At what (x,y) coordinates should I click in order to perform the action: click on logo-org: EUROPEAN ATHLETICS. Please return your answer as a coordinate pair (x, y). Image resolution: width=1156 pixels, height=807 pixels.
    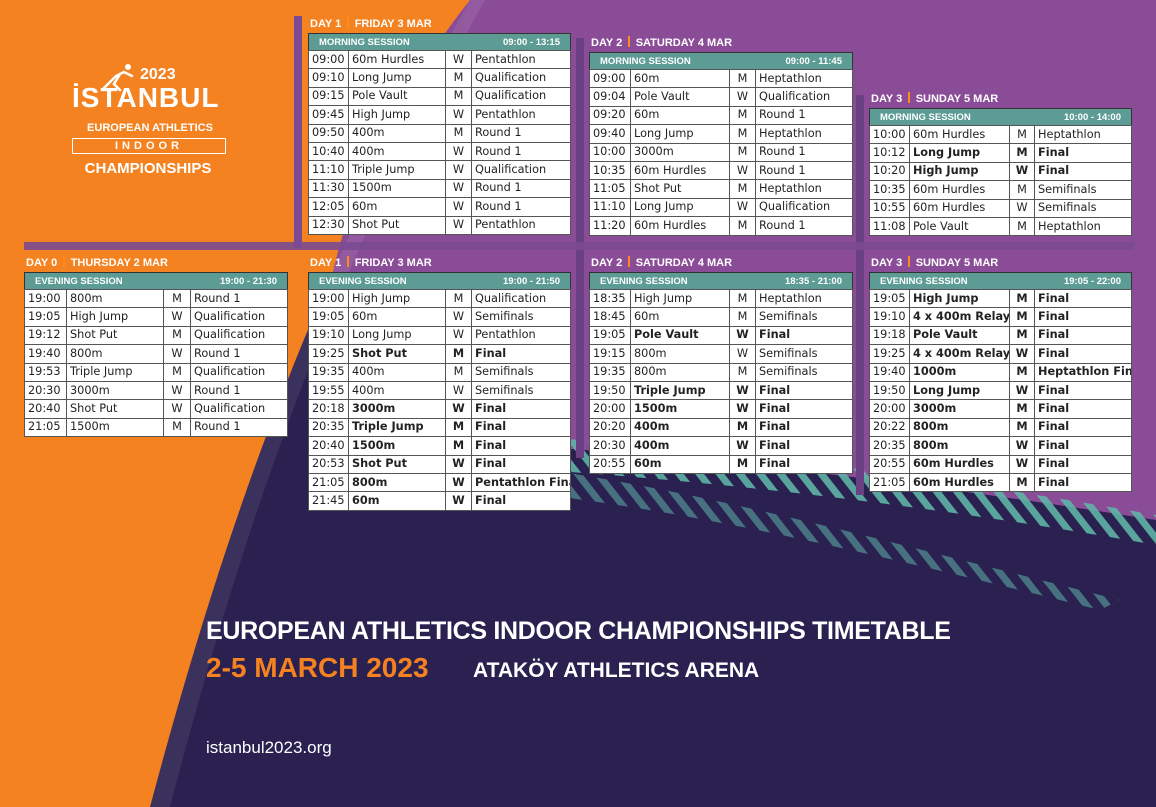
    Looking at the image, I should click on (150, 128).